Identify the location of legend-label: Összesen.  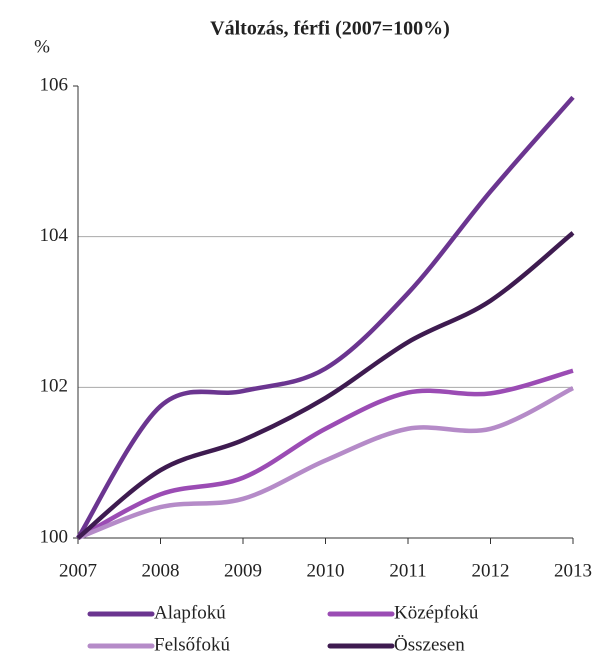
(429, 644).